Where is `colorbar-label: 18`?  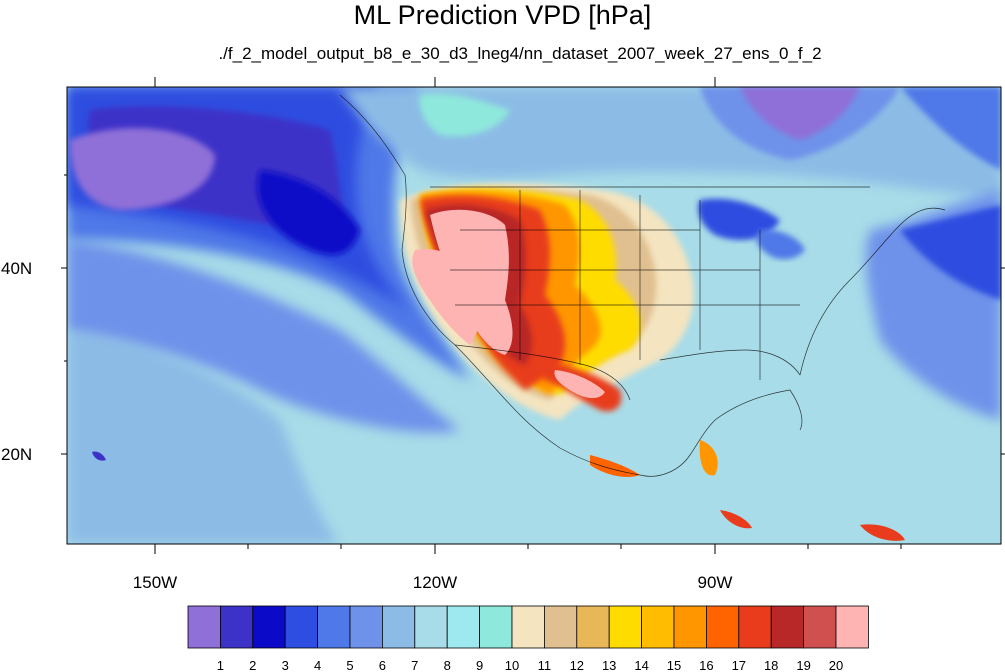
colorbar-label: 18 is located at coordinates (771, 665).